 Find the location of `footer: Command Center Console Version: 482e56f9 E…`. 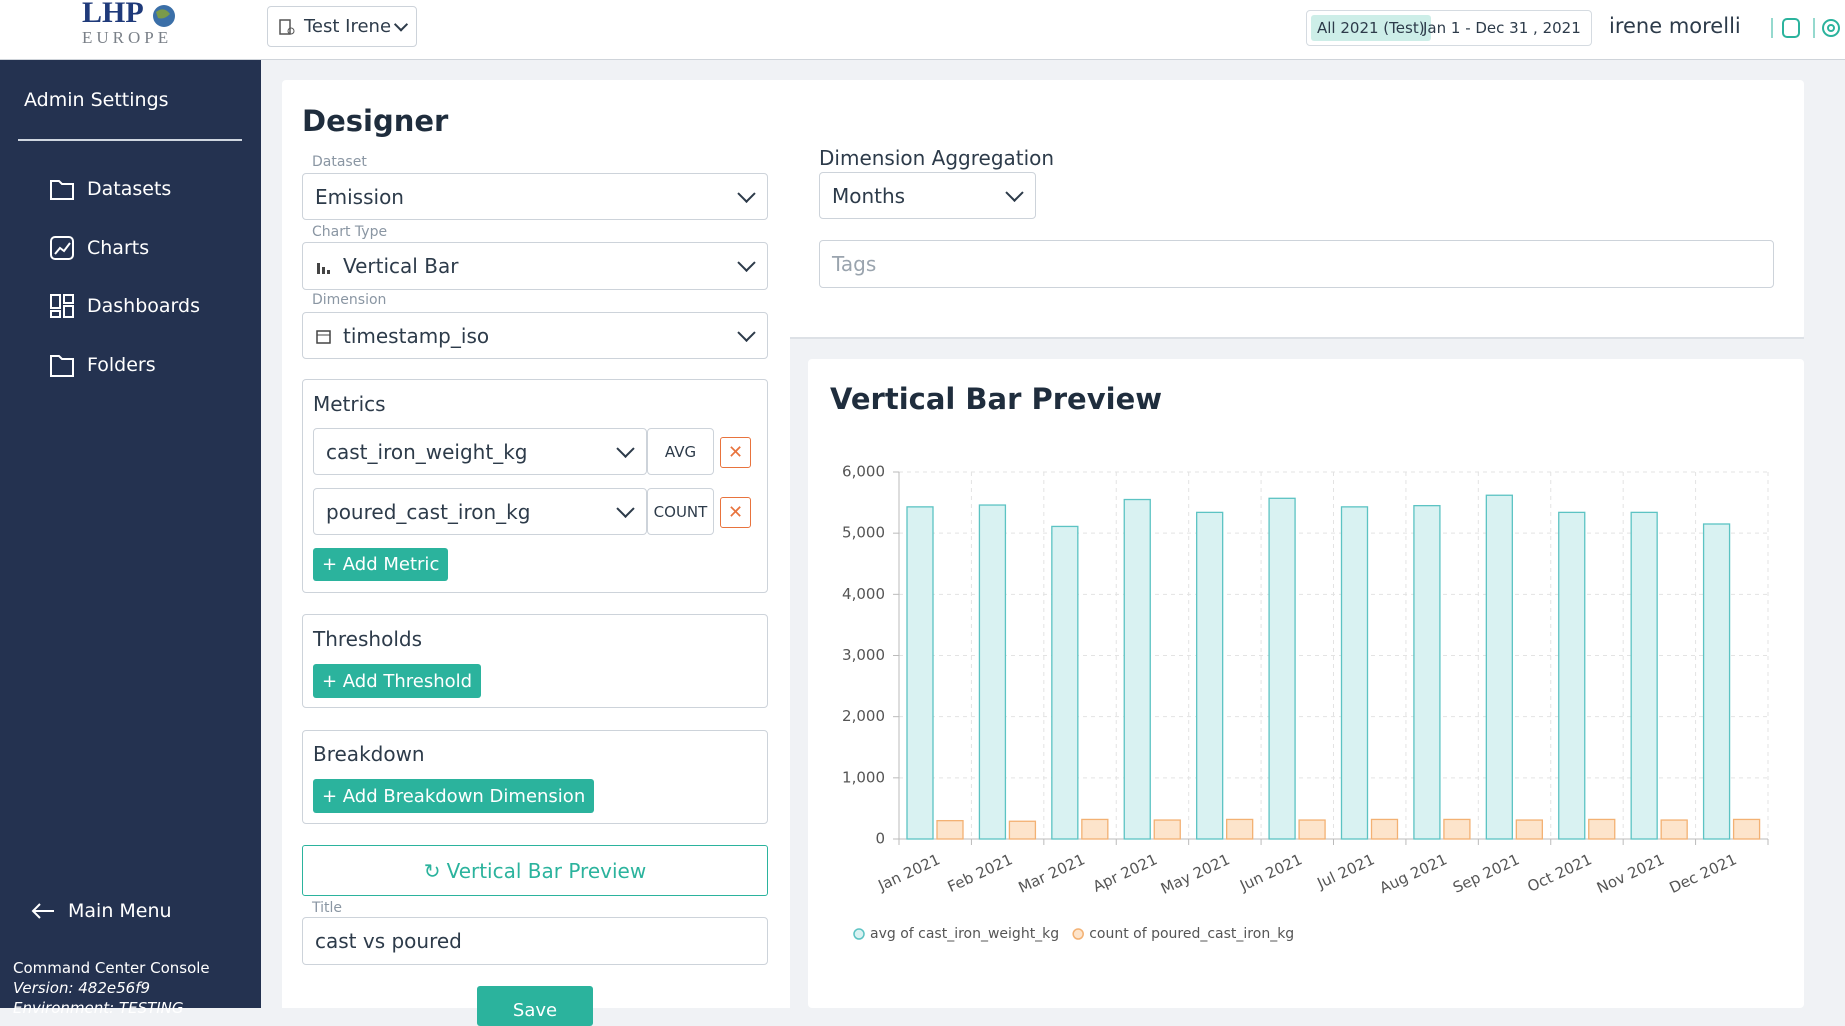

footer: Command Center Console Version: 482e56f9 E… is located at coordinates (111, 988).